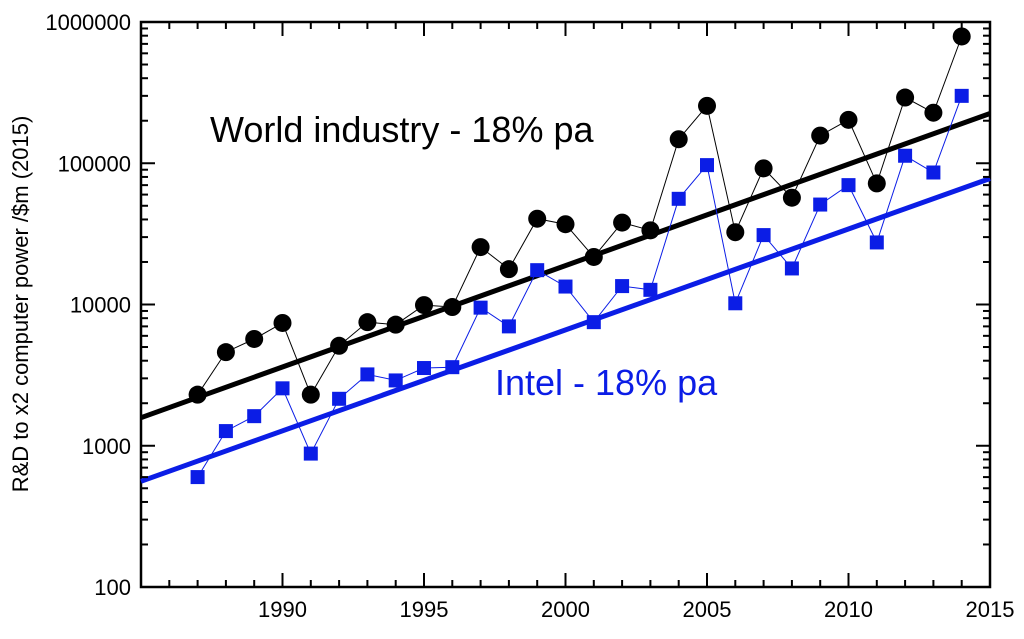  I want to click on x-tick-label: 2005, so click(707, 609).